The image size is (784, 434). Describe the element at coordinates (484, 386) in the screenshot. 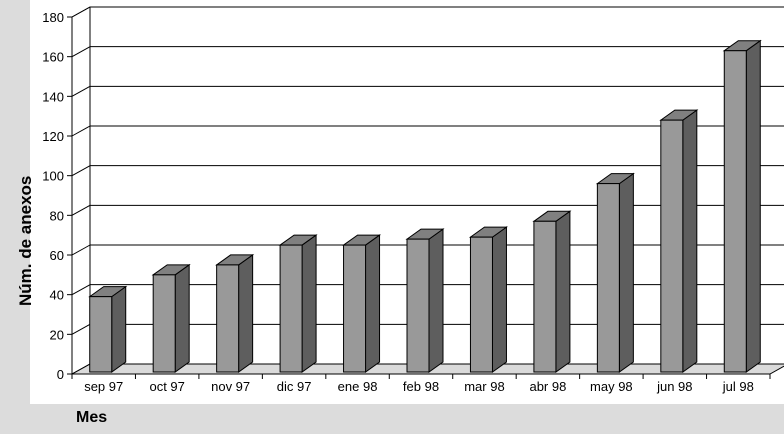

I see `x-tick-label: mar 98` at that location.